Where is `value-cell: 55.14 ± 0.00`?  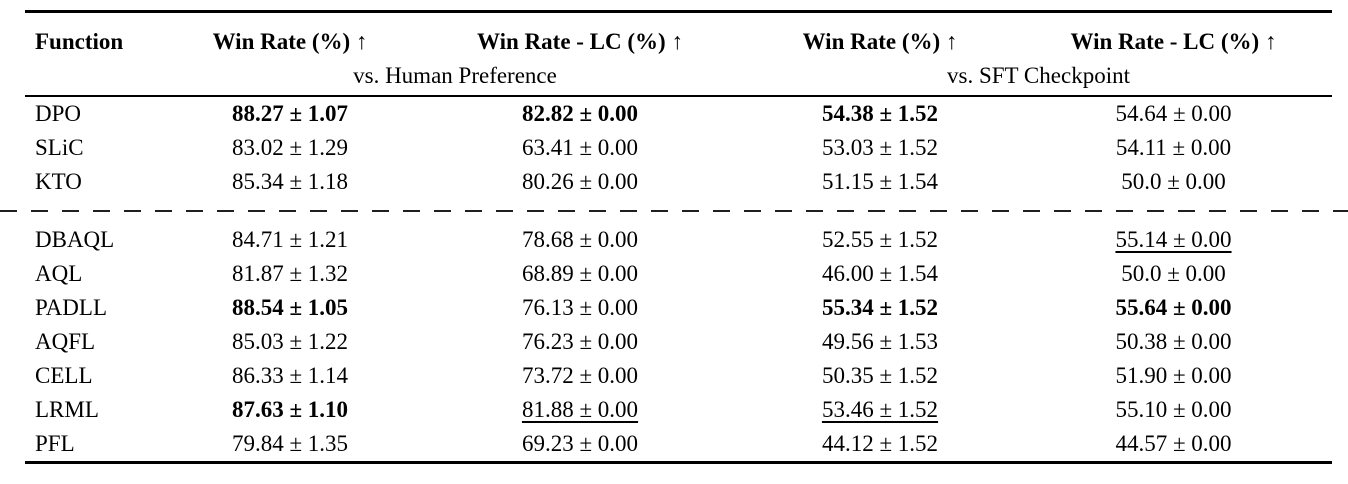
value-cell: 55.14 ± 0.00 is located at coordinates (1173, 234).